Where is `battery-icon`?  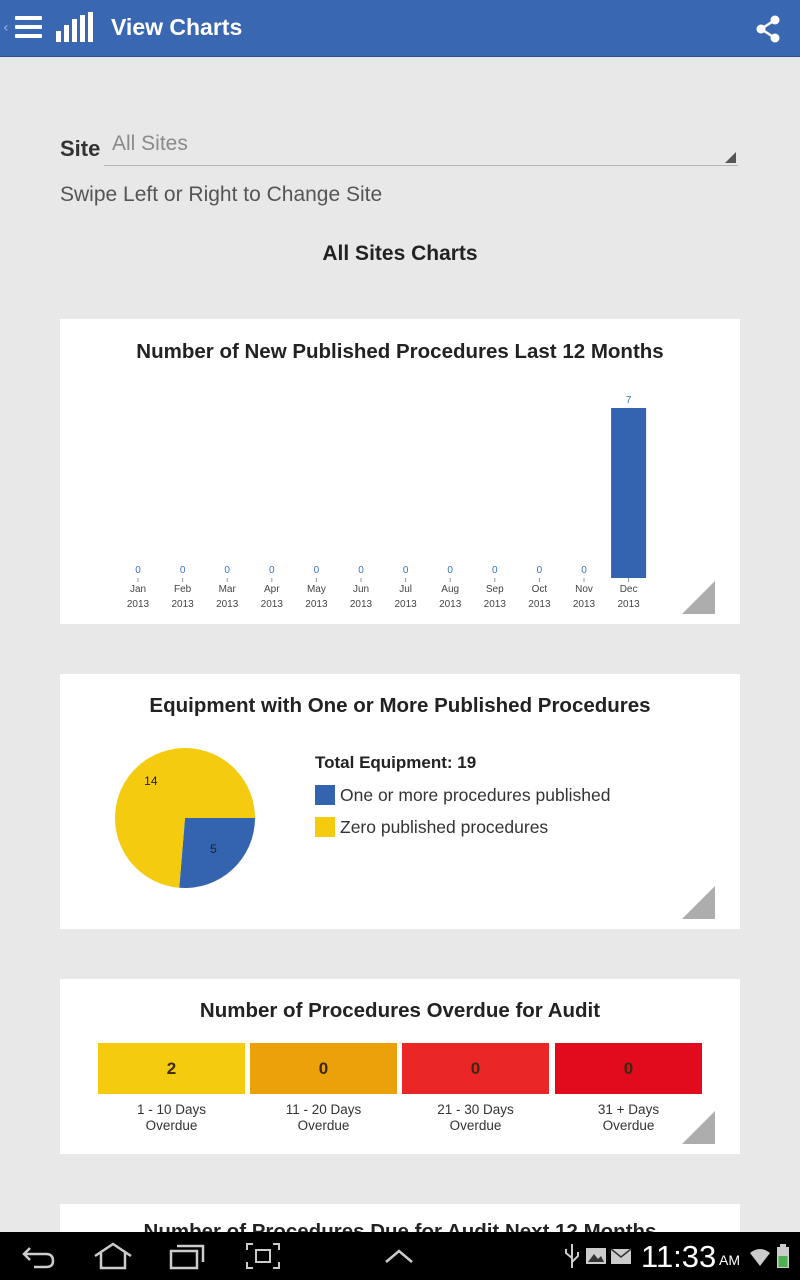 battery-icon is located at coordinates (783, 1256).